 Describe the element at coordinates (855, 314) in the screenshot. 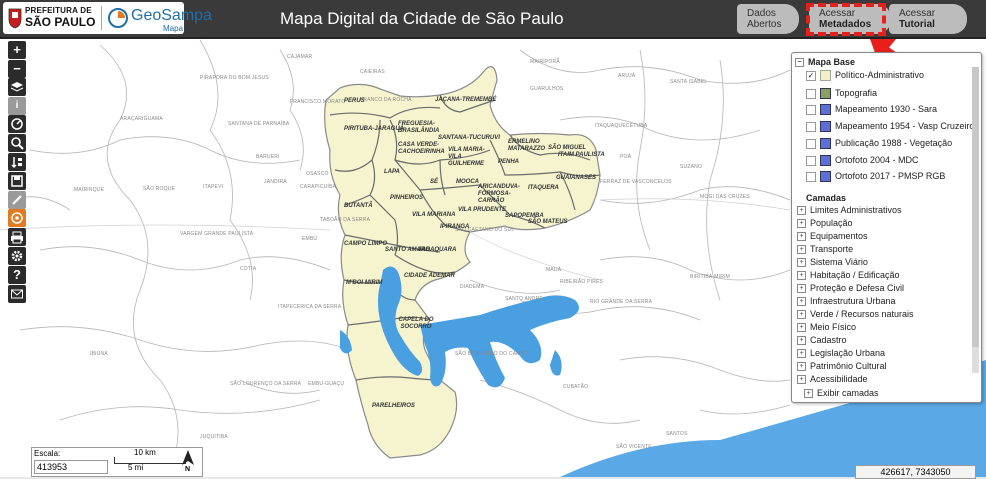

I see `camada-item: + Verde / Recursos naturais` at that location.